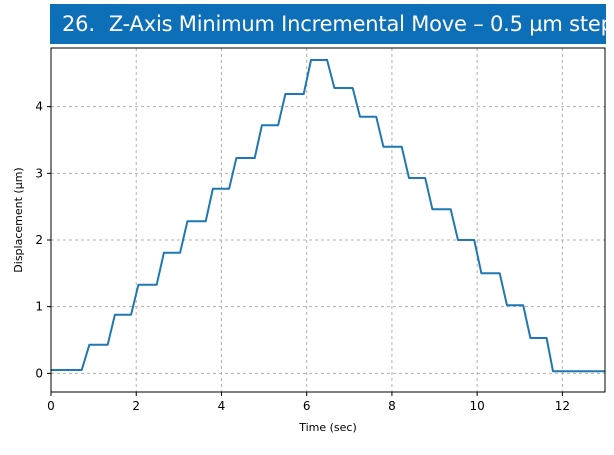 This screenshot has height=455, width=614. Describe the element at coordinates (136, 406) in the screenshot. I see `x-tick-label: 2` at that location.